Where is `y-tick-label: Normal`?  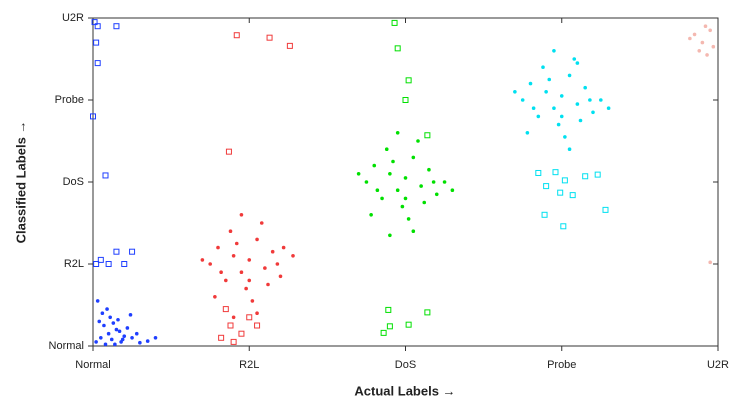 y-tick-label: Normal is located at coordinates (66, 346).